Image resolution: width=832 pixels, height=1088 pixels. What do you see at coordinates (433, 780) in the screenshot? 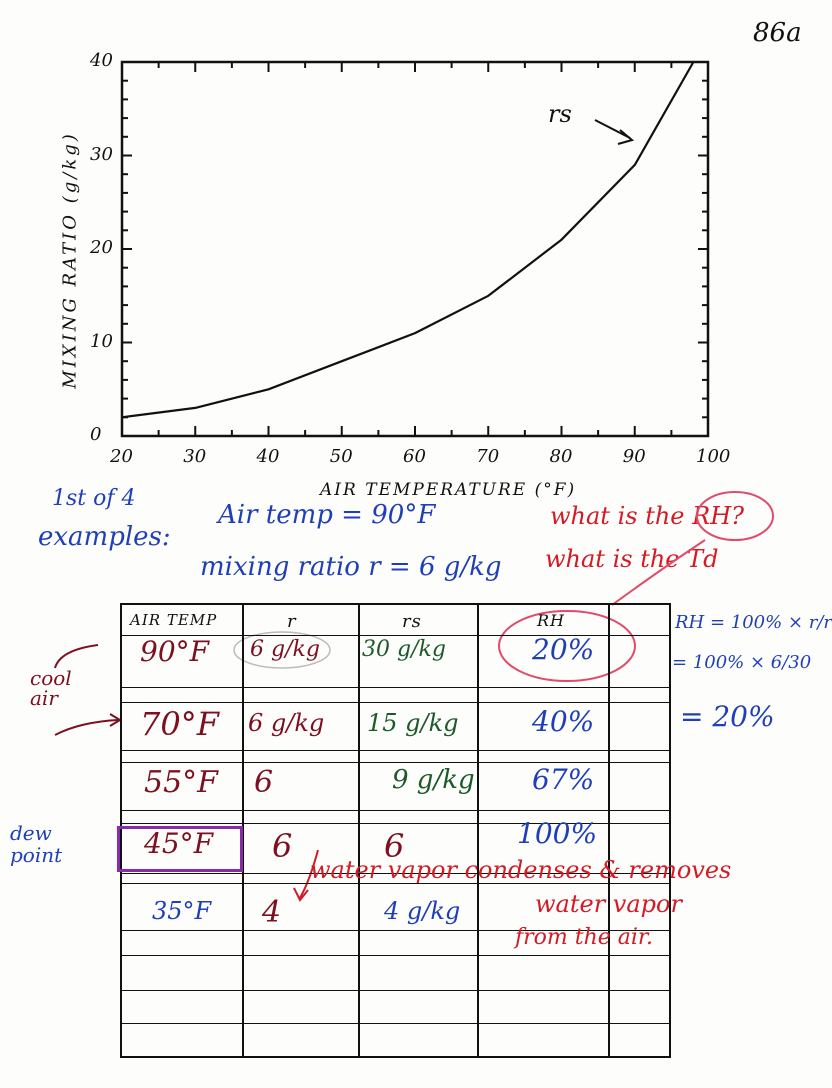
I see `row3-rs: 9 g/kg` at bounding box center [433, 780].